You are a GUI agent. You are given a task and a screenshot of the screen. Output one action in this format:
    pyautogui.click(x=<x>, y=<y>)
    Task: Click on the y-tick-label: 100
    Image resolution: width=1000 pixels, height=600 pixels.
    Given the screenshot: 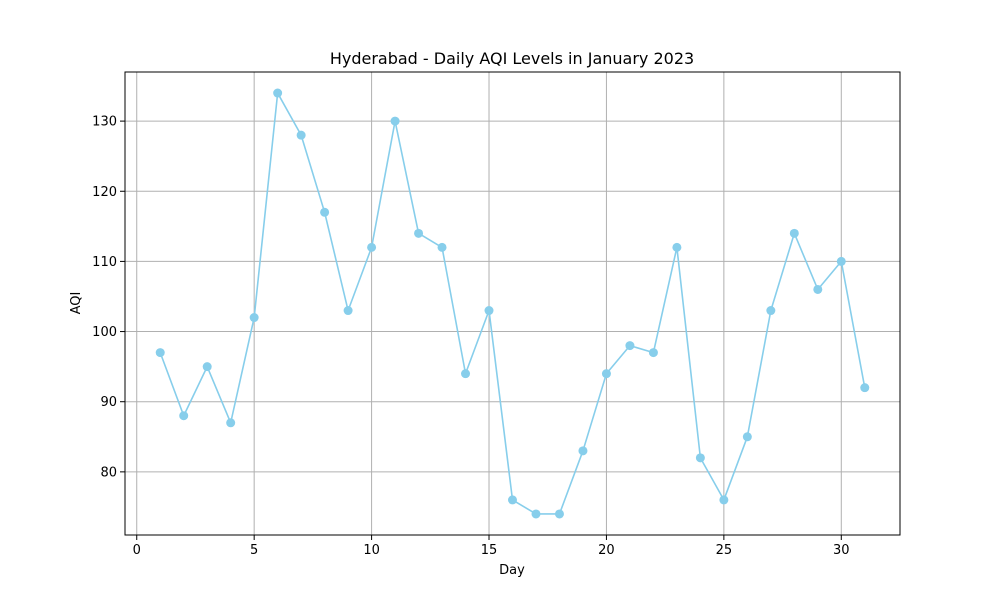 What is the action you would take?
    pyautogui.click(x=104, y=332)
    